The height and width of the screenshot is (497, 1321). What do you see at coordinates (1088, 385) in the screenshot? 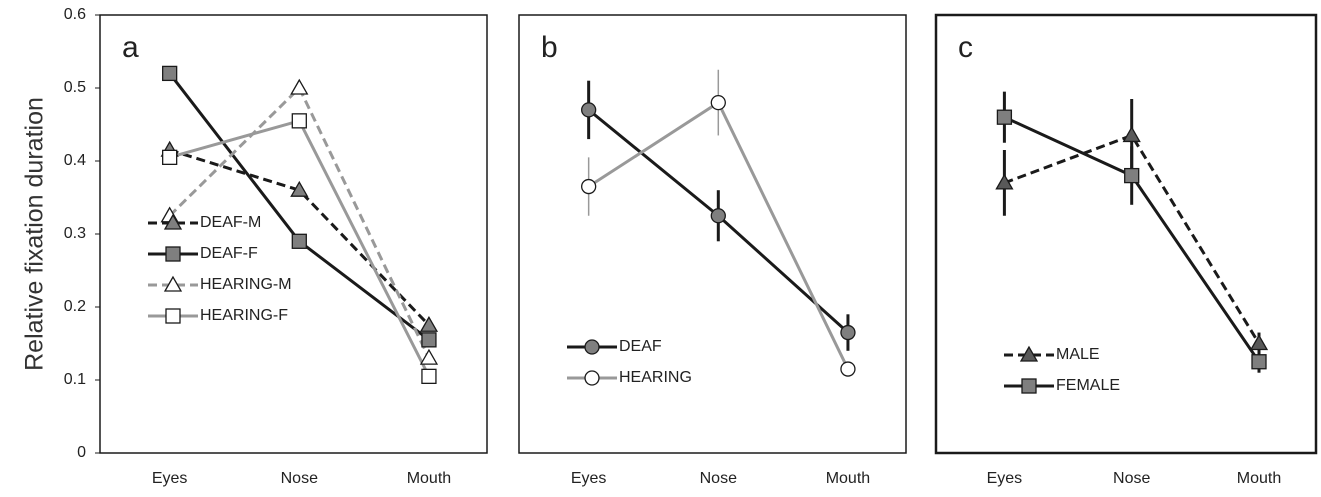
I see `legend-label: FEMALE` at bounding box center [1088, 385].